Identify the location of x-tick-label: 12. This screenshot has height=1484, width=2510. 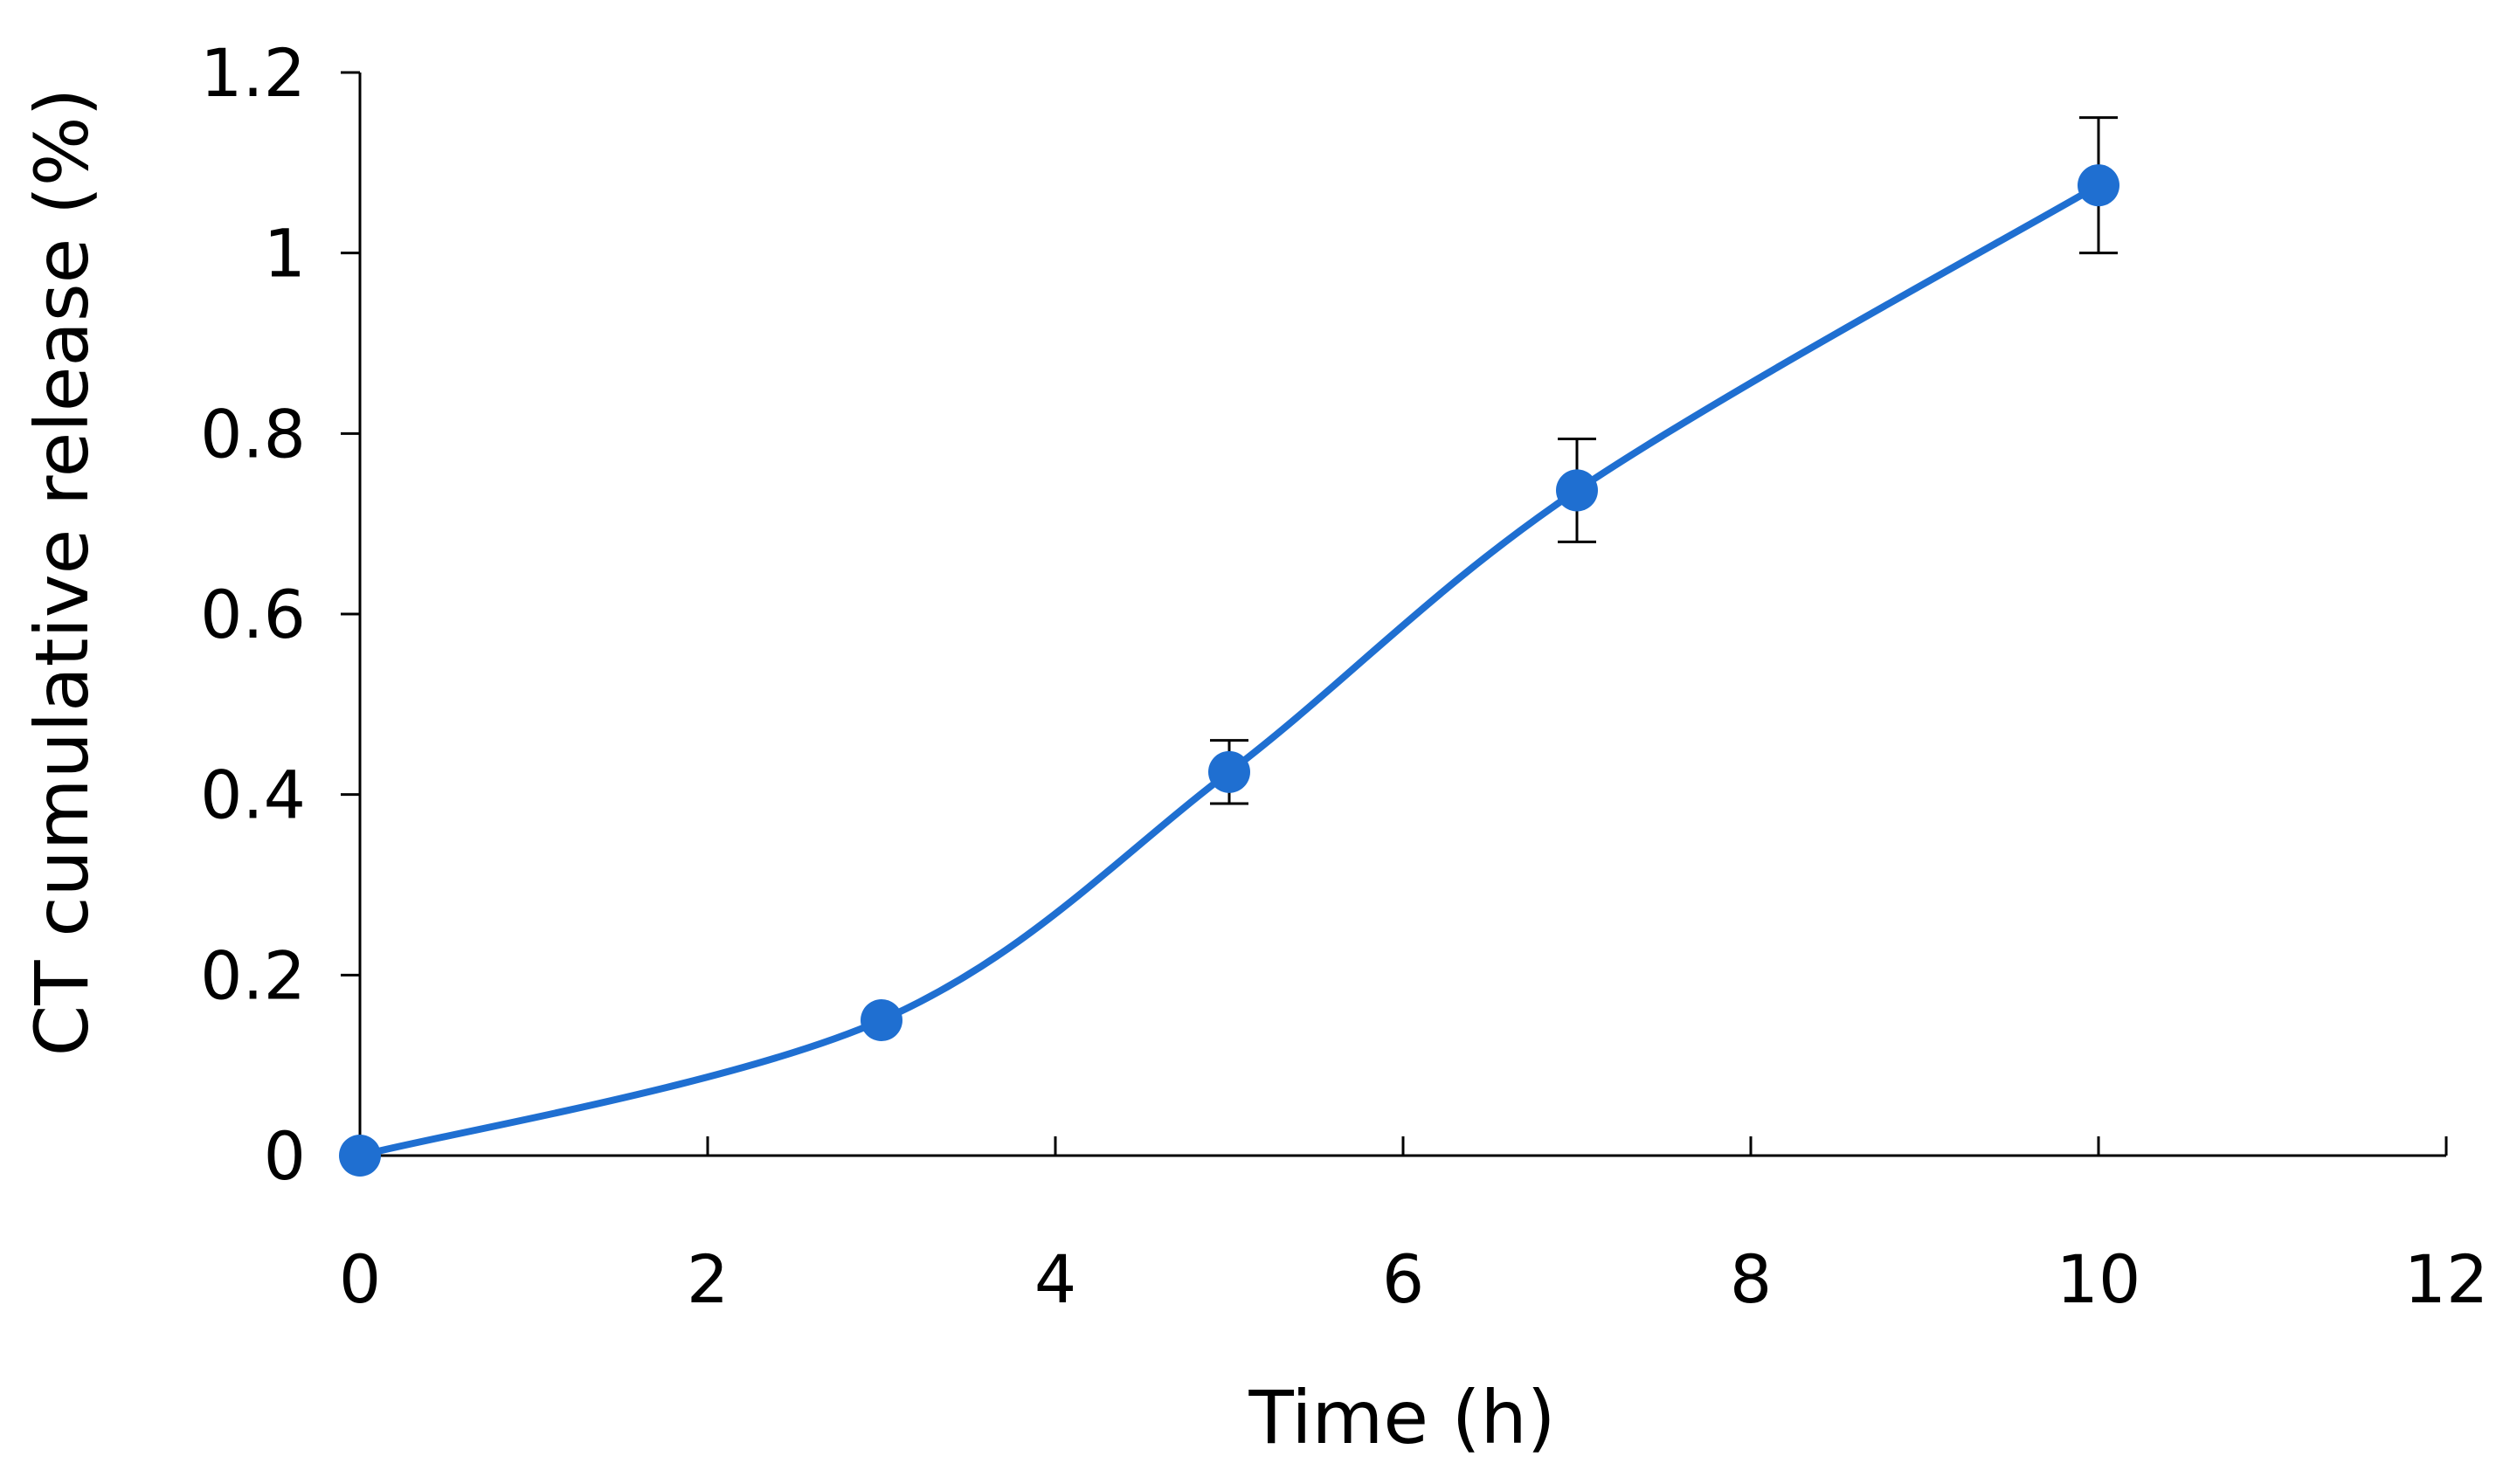
(2446, 1279).